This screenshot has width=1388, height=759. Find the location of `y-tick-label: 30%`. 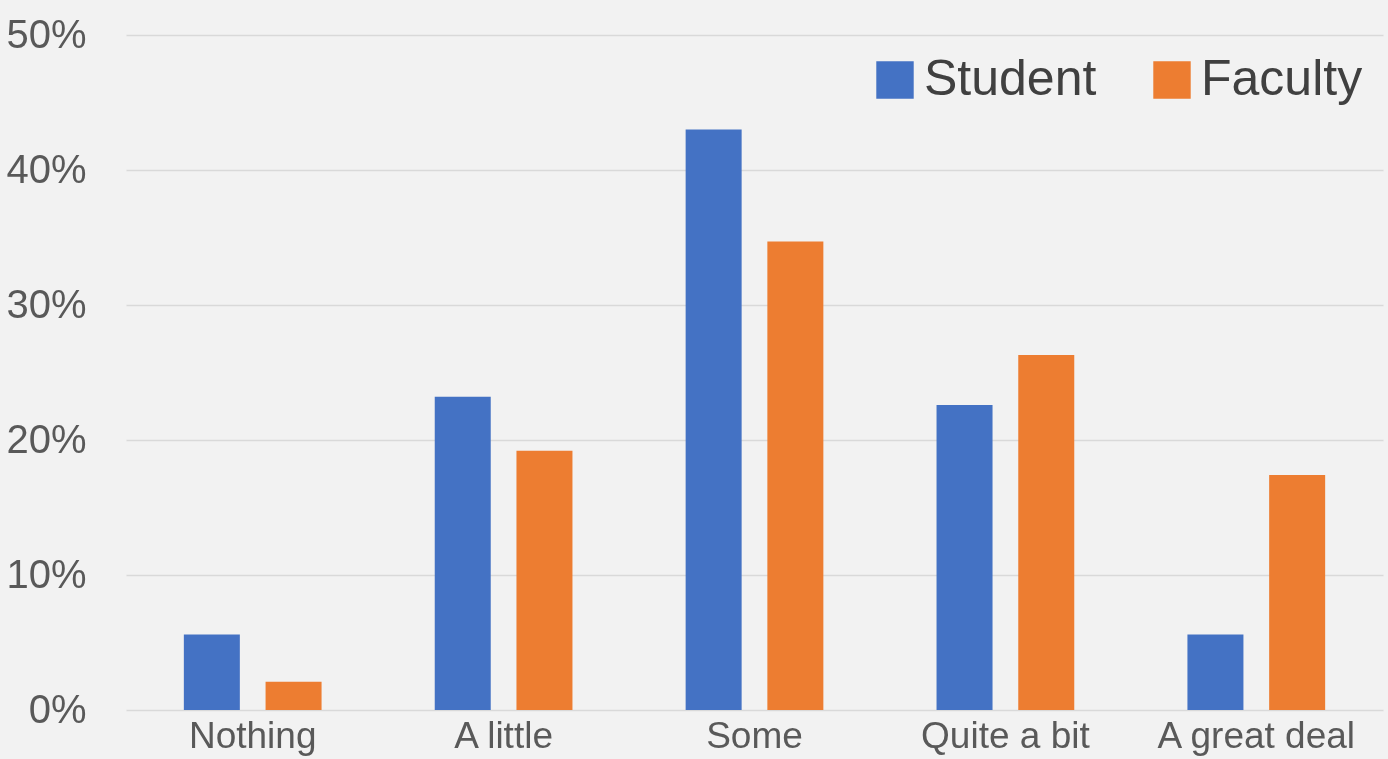

y-tick-label: 30% is located at coordinates (46, 303).